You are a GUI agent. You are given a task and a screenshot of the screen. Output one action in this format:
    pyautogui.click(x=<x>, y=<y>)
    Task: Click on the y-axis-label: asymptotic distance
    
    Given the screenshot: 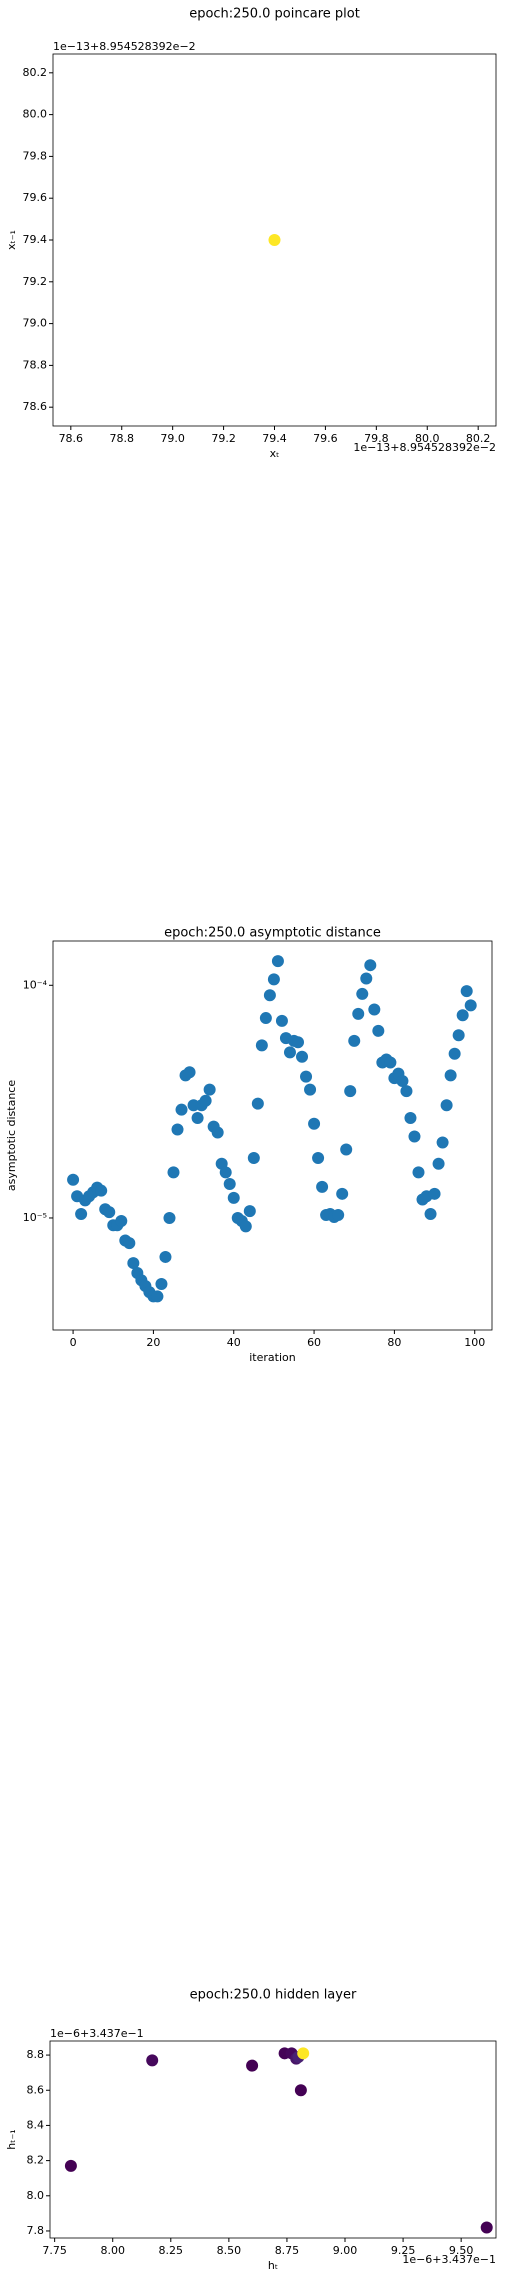 What is the action you would take?
    pyautogui.click(x=11, y=1135)
    